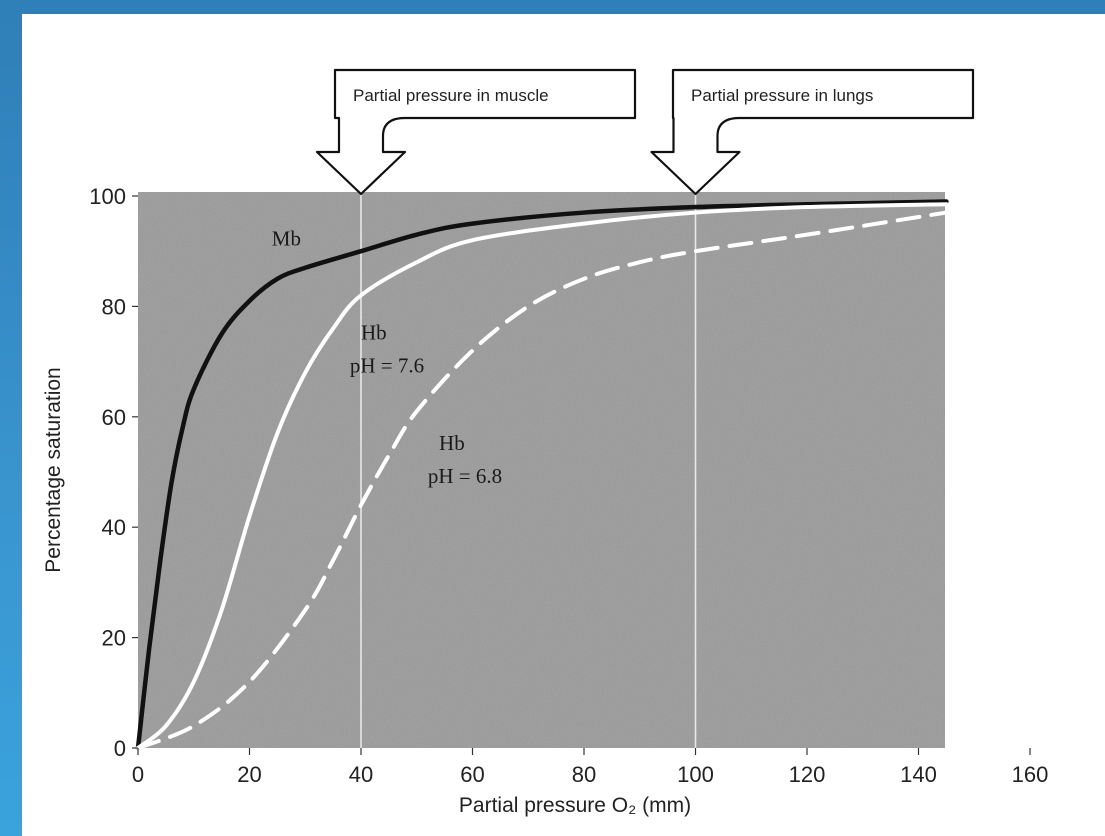  I want to click on callout-label-muscle: Partial pressure in muscle, so click(451, 95).